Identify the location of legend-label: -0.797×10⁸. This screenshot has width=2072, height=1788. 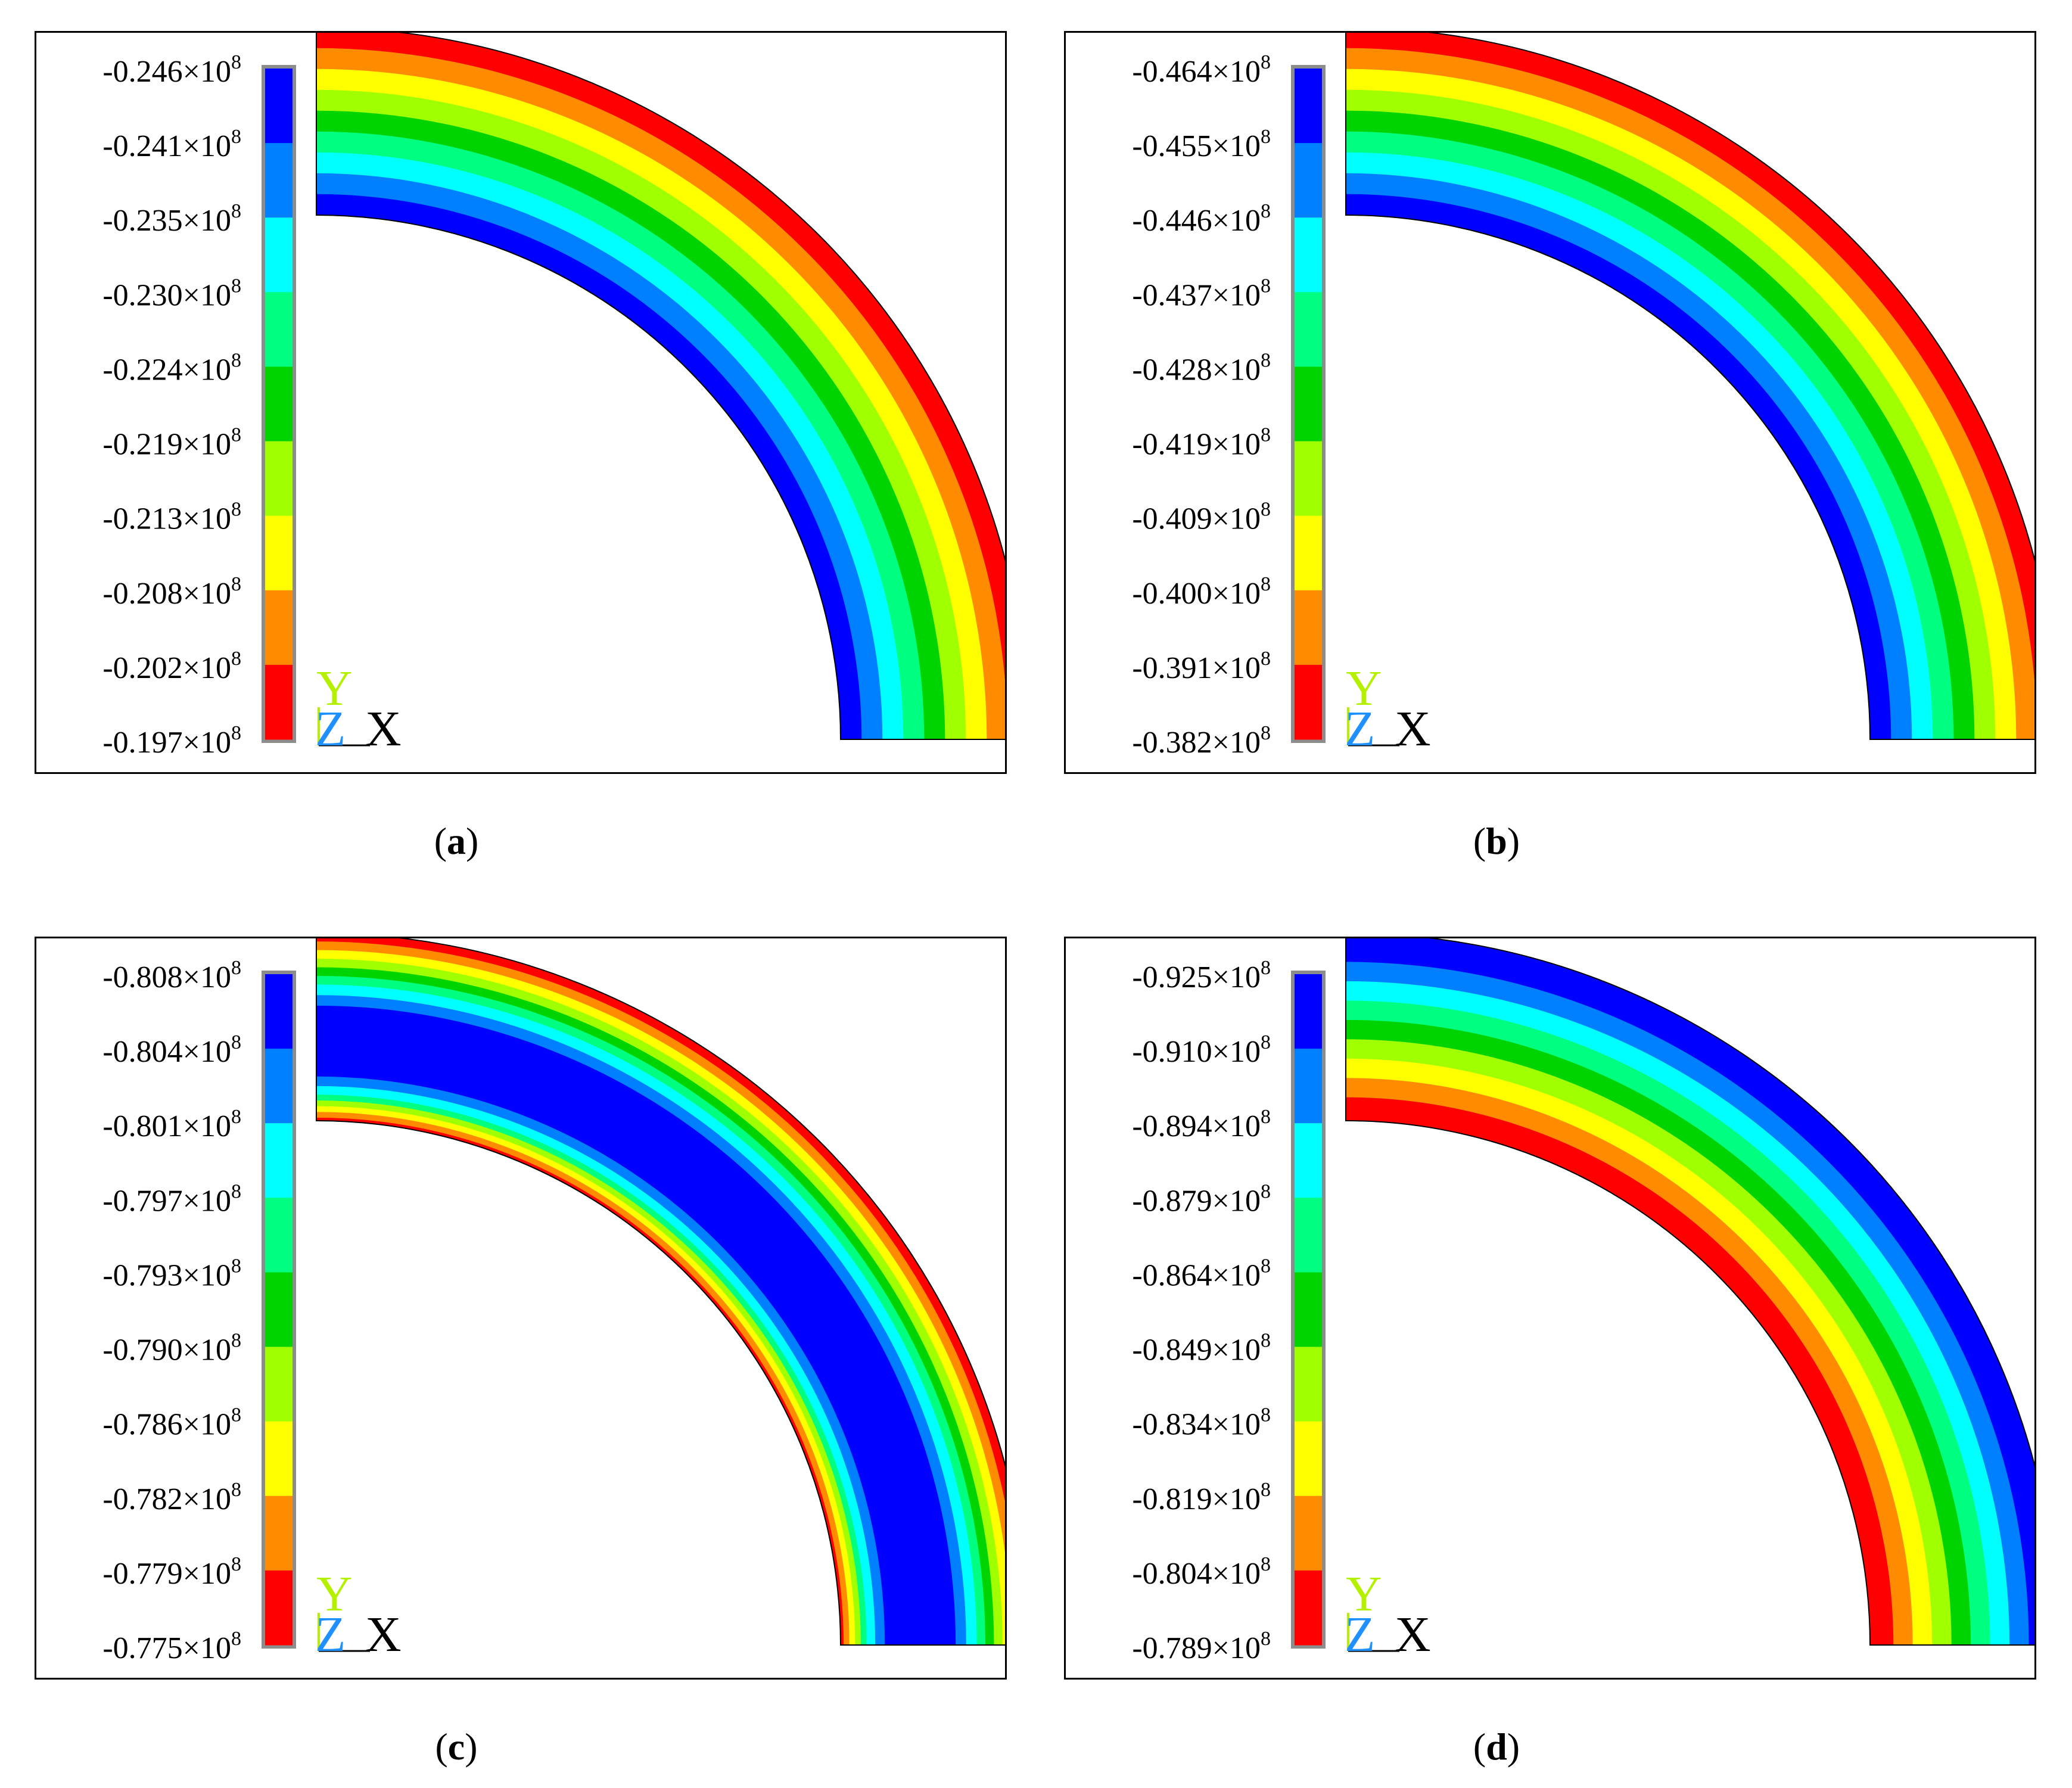
(171, 1199).